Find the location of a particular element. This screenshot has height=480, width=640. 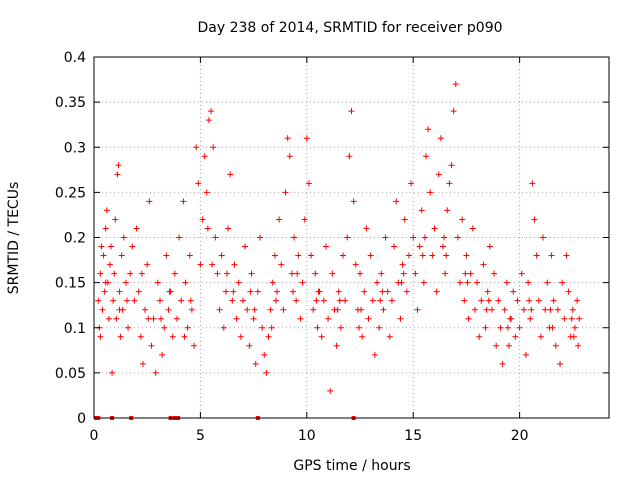

y-tick-label: 0.2 is located at coordinates (75, 239).